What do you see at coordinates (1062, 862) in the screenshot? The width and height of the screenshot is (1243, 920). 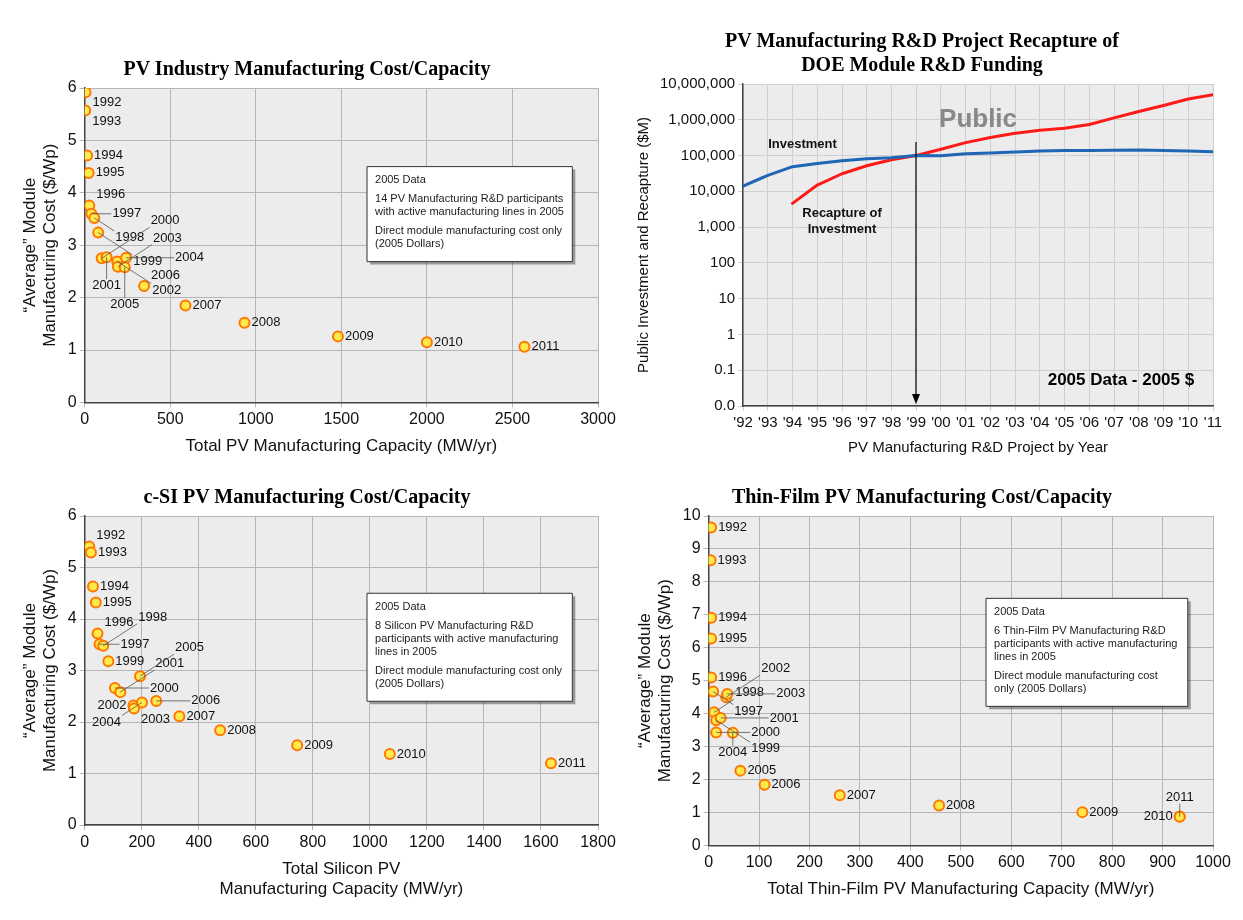 I see `x-tick-label: 700` at bounding box center [1062, 862].